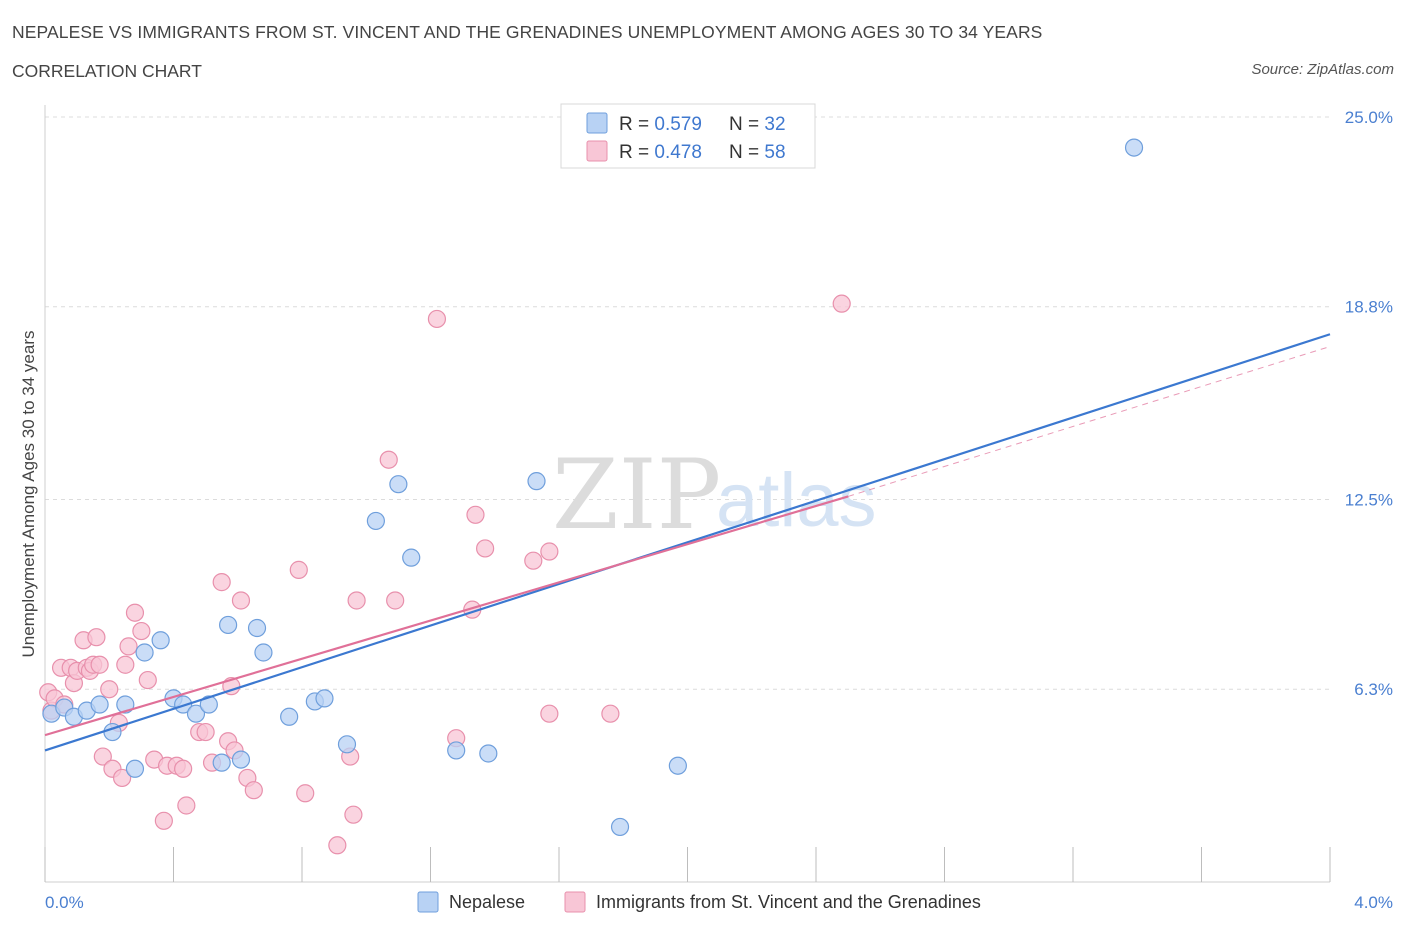 The height and width of the screenshot is (930, 1406). Describe the element at coordinates (636, 495) in the screenshot. I see `watermark-zip: ZIP` at that location.